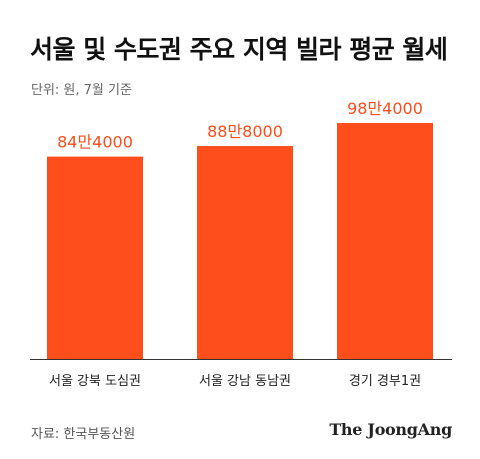  I want to click on data-label-2: 88만8000, so click(245, 131).